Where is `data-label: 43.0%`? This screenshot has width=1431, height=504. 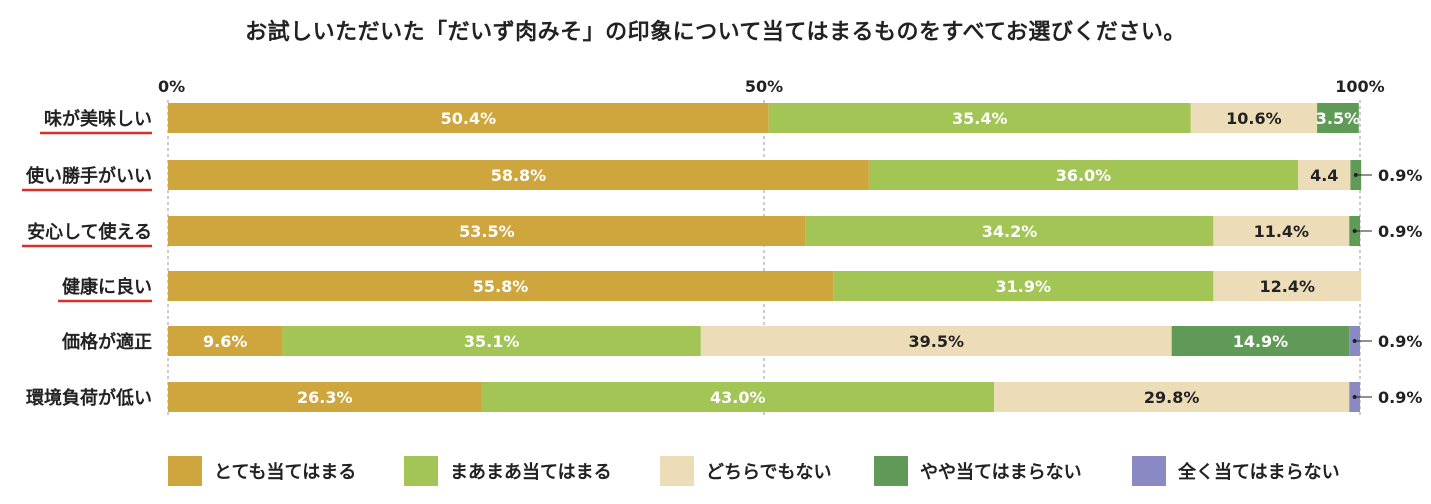
data-label: 43.0% is located at coordinates (738, 397).